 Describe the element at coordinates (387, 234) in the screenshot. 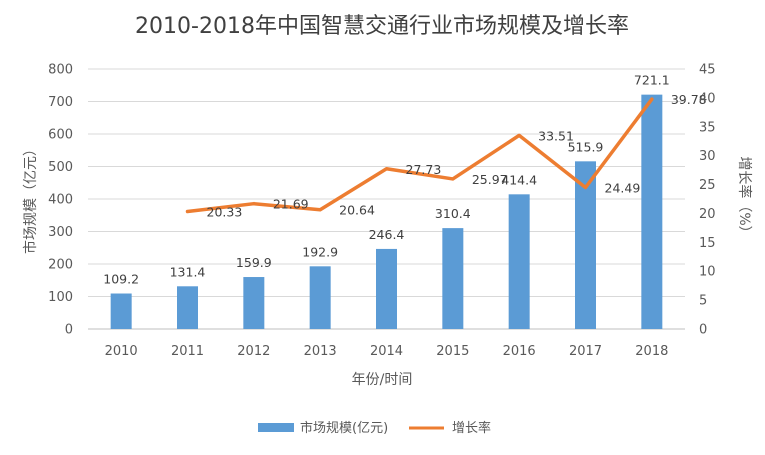

I see `bar-data-label: 246.4` at that location.